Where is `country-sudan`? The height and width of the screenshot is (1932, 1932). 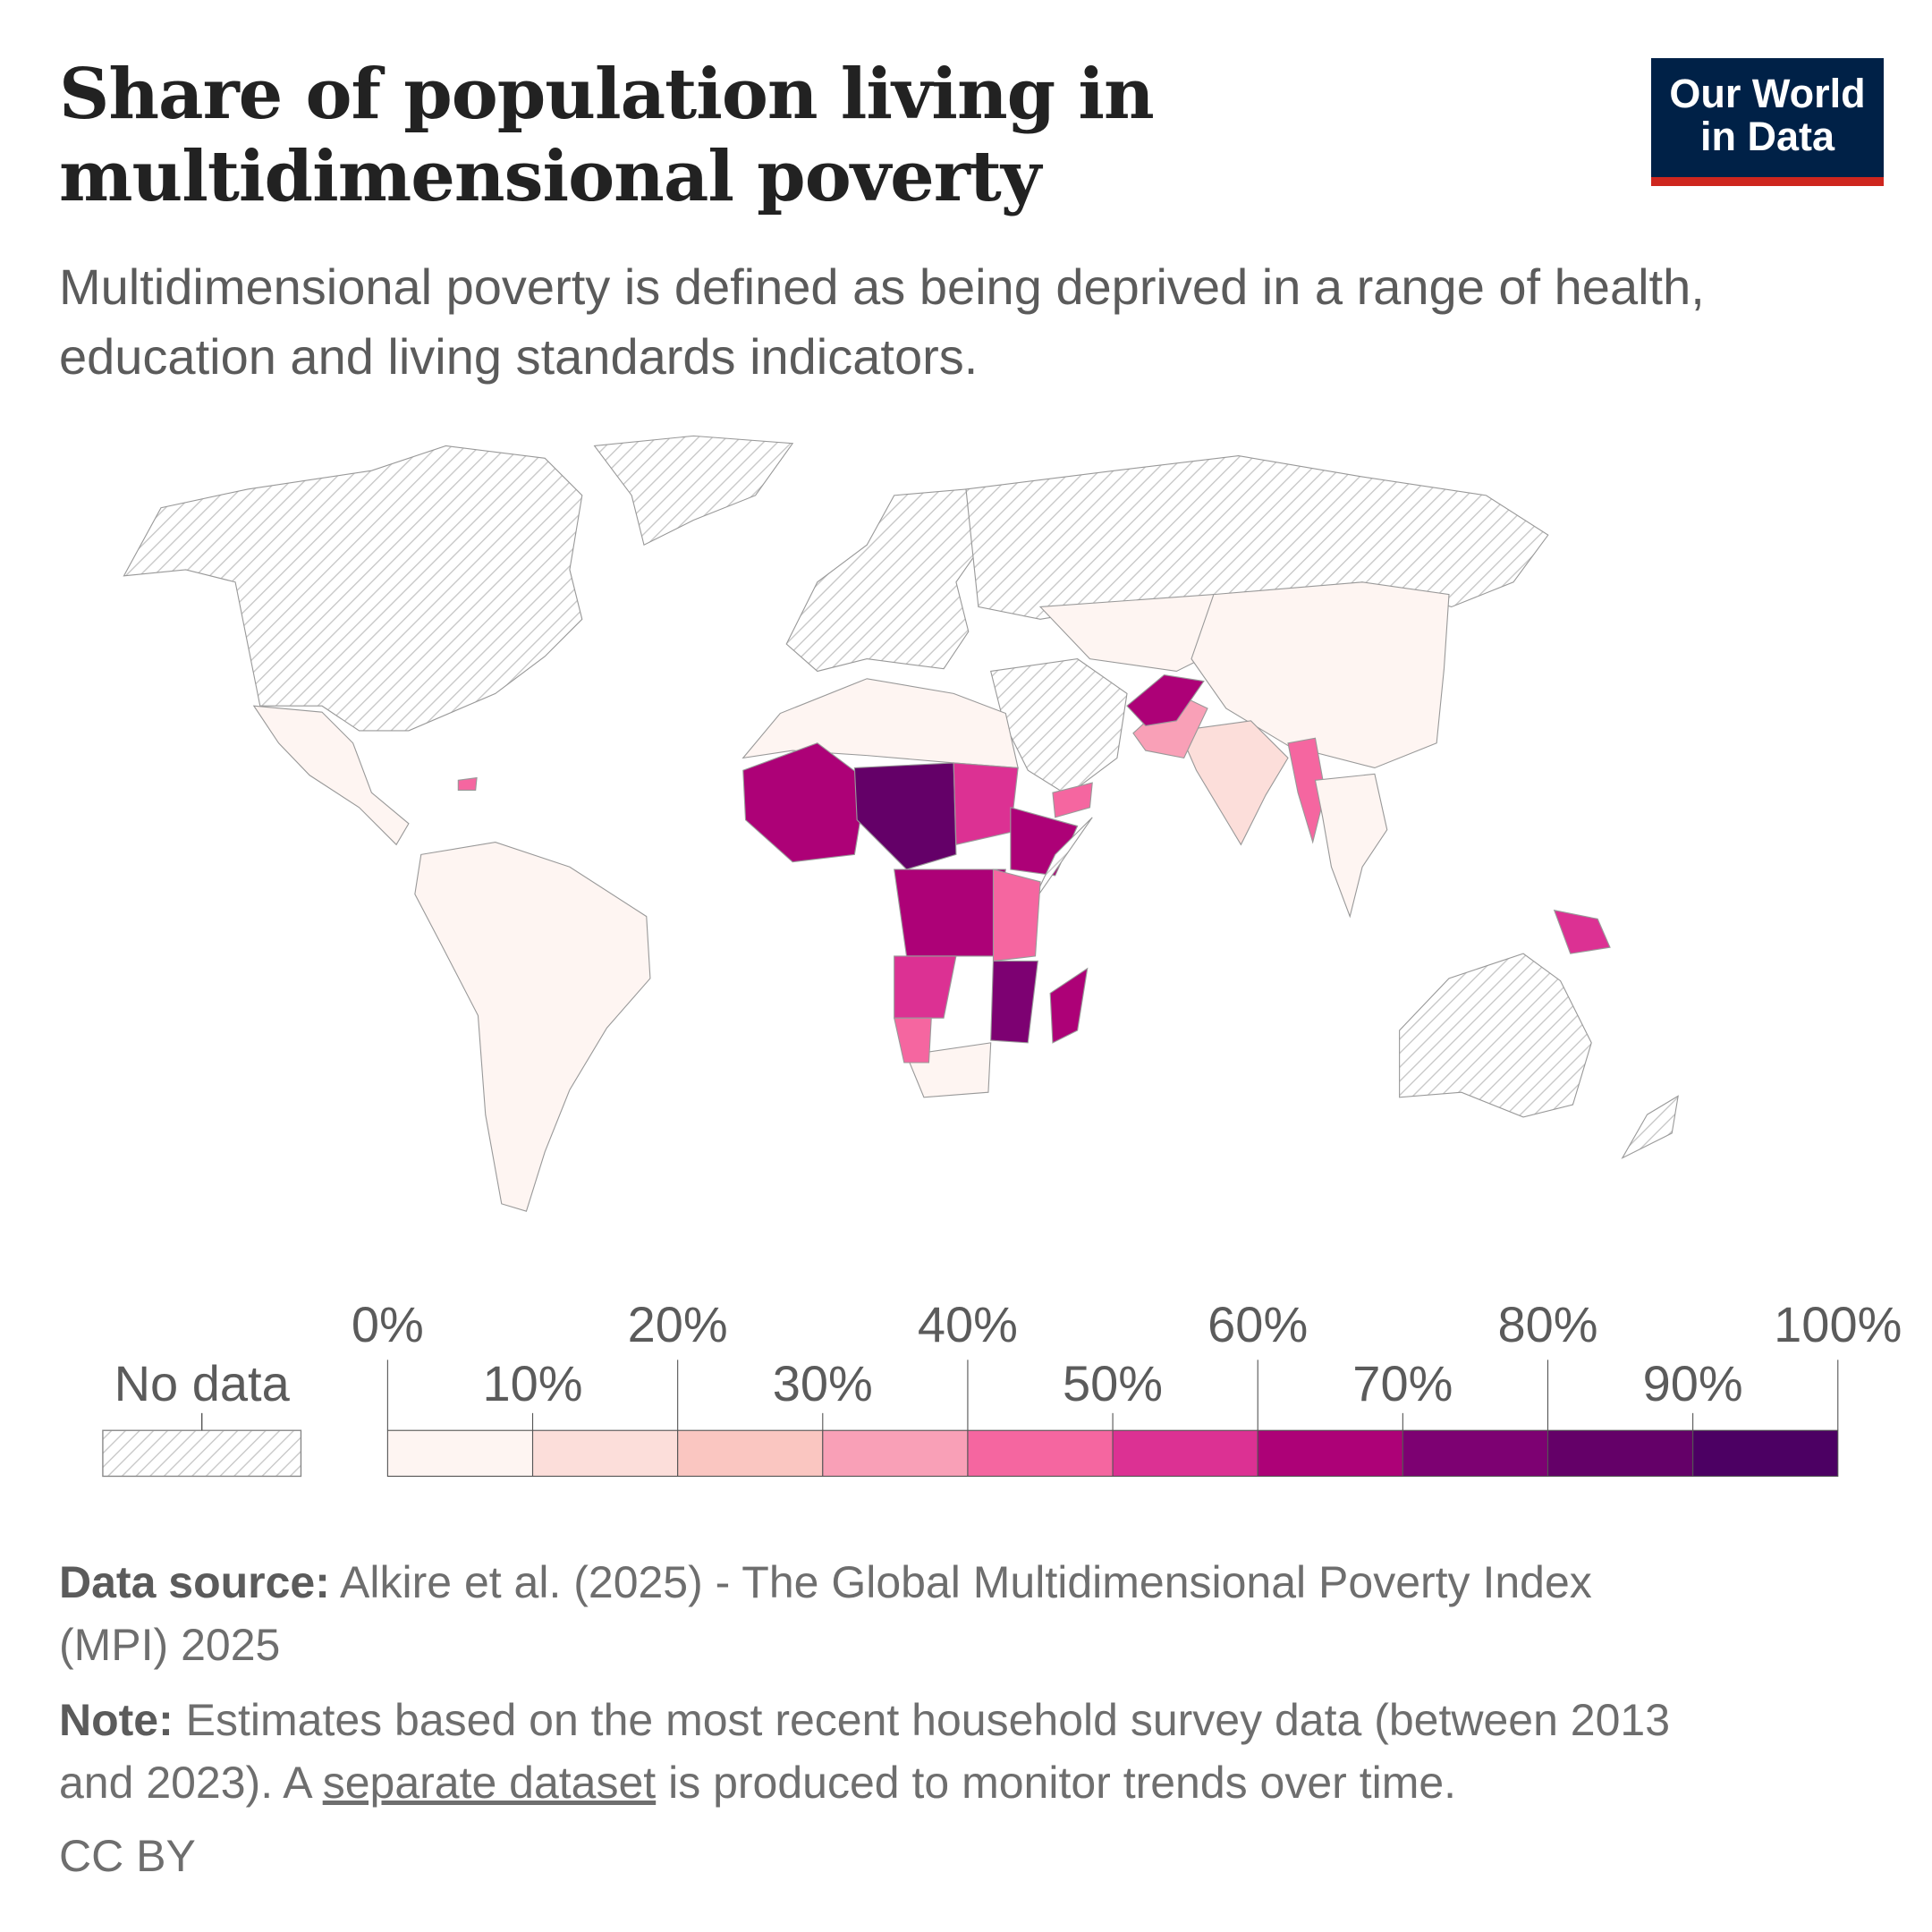
country-sudan is located at coordinates (986, 803).